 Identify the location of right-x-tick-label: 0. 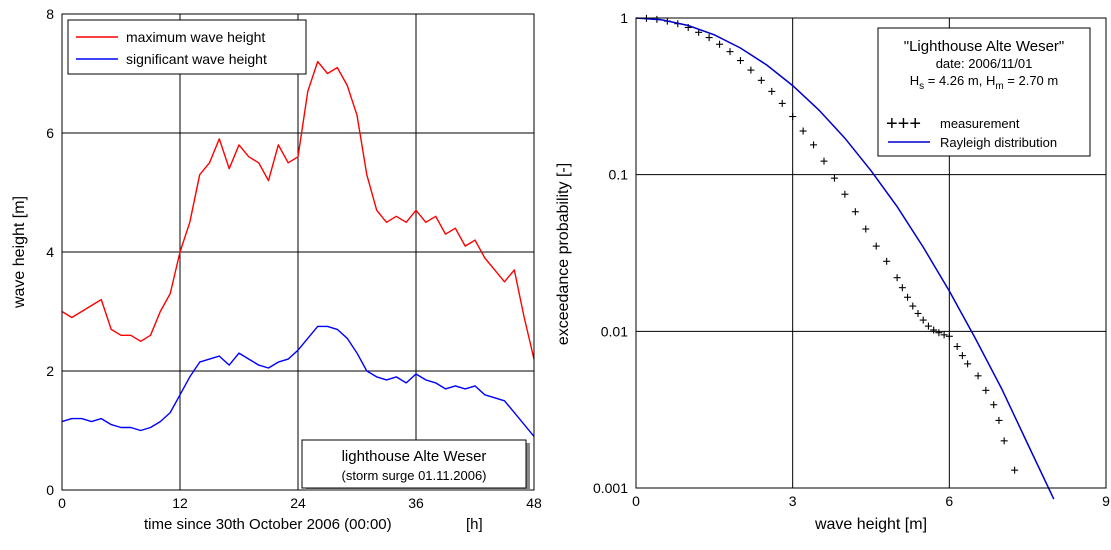
(636, 501).